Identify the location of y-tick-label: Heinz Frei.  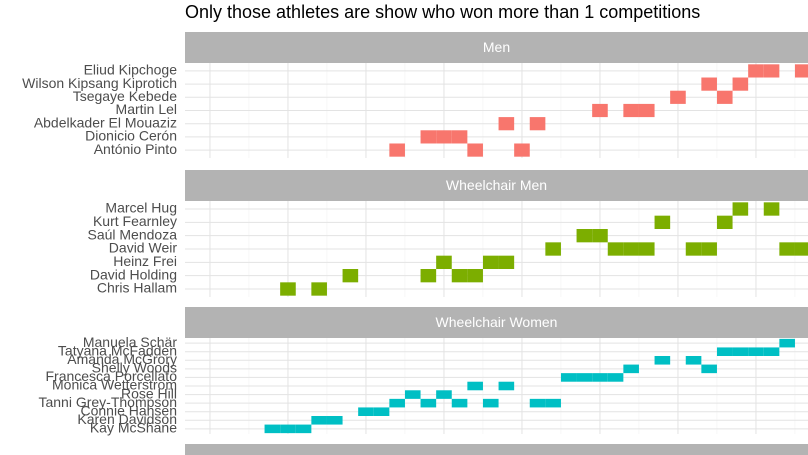
(145, 261).